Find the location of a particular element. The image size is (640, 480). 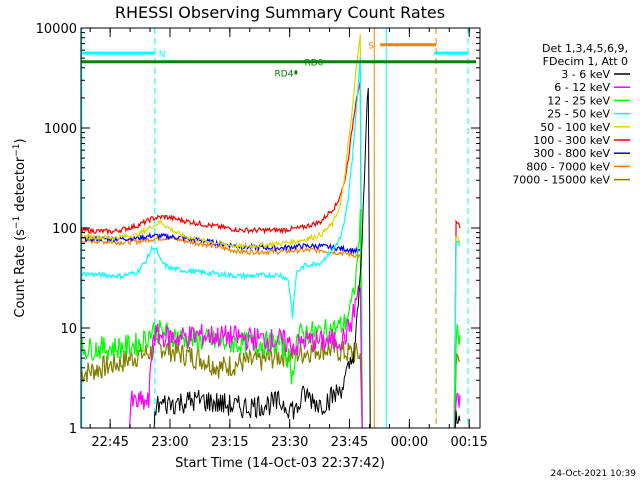

y-tick-label: 100 is located at coordinates (64, 229).